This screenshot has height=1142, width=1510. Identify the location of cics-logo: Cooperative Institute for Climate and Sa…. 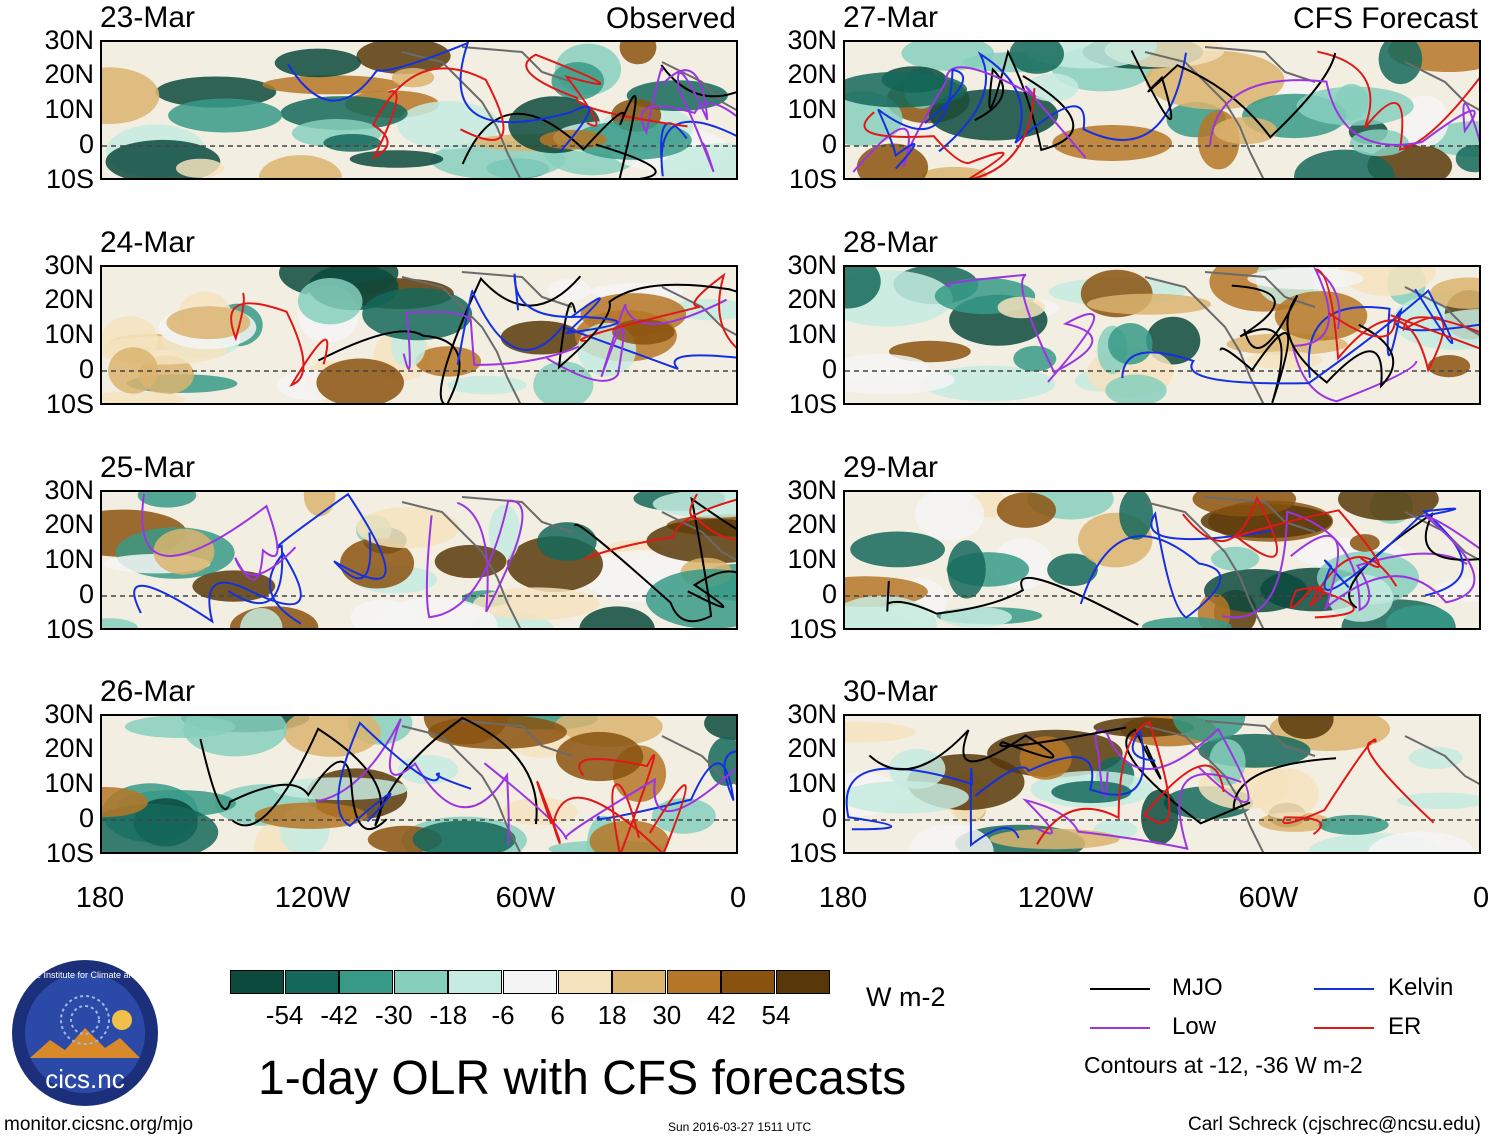
(89, 1033).